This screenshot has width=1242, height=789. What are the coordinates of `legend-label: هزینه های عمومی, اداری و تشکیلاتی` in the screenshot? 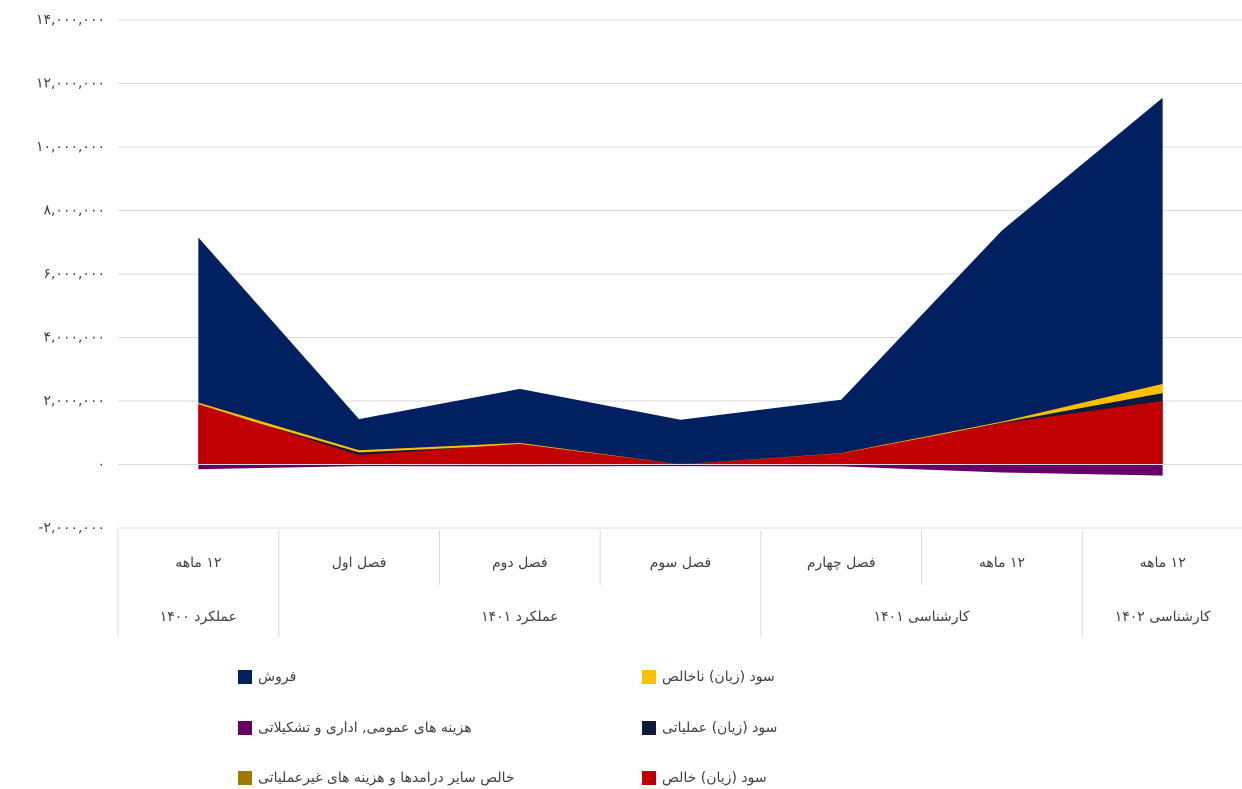 It's located at (365, 728).